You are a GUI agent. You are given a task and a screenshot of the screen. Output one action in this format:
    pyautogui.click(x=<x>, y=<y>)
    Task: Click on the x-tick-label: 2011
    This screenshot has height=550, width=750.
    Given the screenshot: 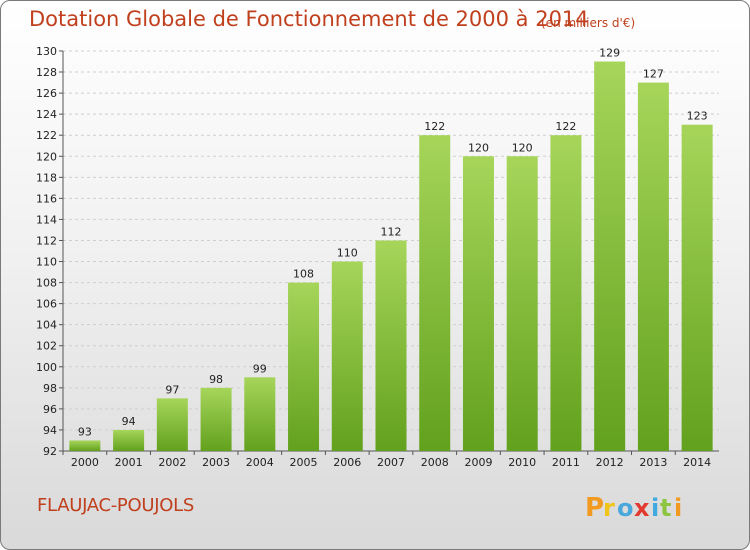 What is the action you would take?
    pyautogui.click(x=566, y=462)
    